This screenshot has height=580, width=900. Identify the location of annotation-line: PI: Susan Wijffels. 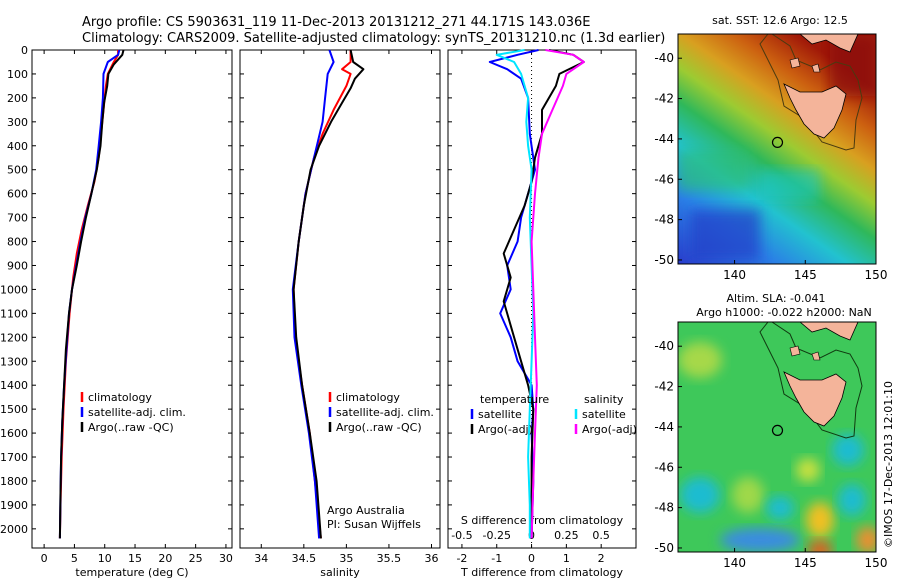
(374, 524).